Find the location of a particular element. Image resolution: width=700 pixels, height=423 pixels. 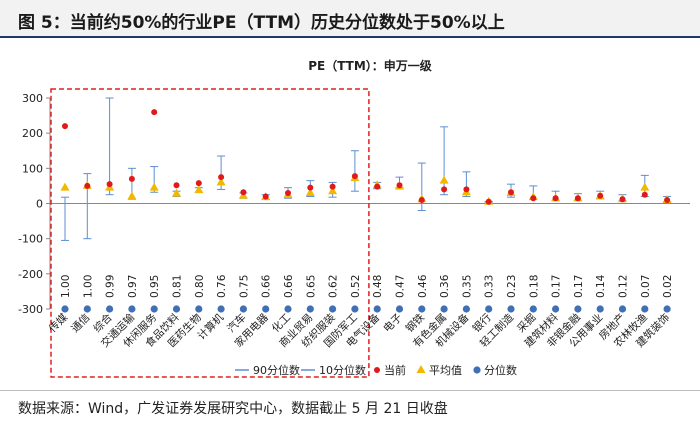

chart-title: PE（TTM）：申万一级 is located at coordinates (370, 65).